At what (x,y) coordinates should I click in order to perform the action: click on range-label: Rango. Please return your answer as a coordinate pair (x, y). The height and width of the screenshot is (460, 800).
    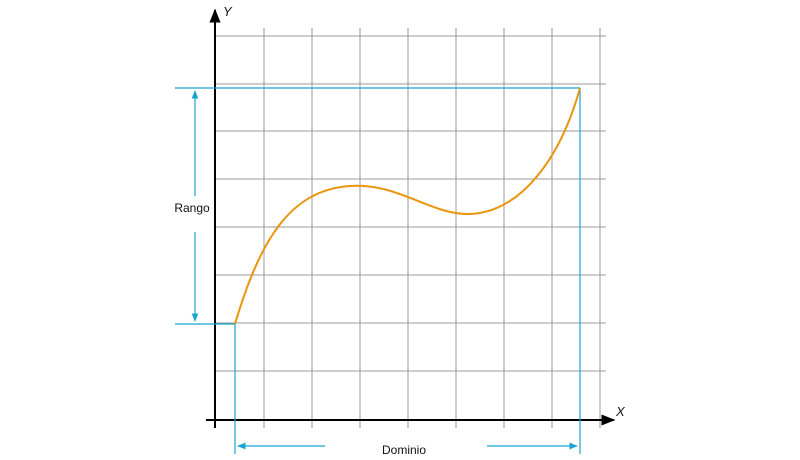
    Looking at the image, I should click on (192, 208).